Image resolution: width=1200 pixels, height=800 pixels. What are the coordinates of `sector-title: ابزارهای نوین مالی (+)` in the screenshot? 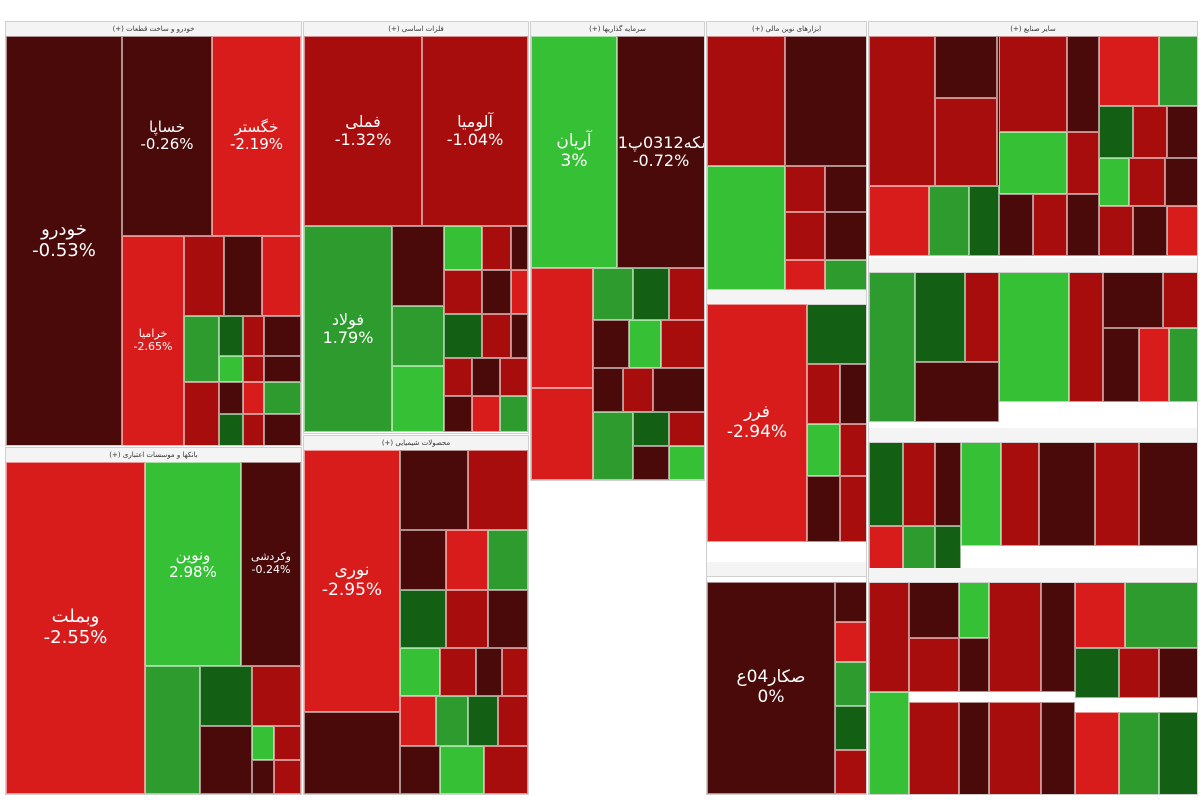 It's located at (786, 29).